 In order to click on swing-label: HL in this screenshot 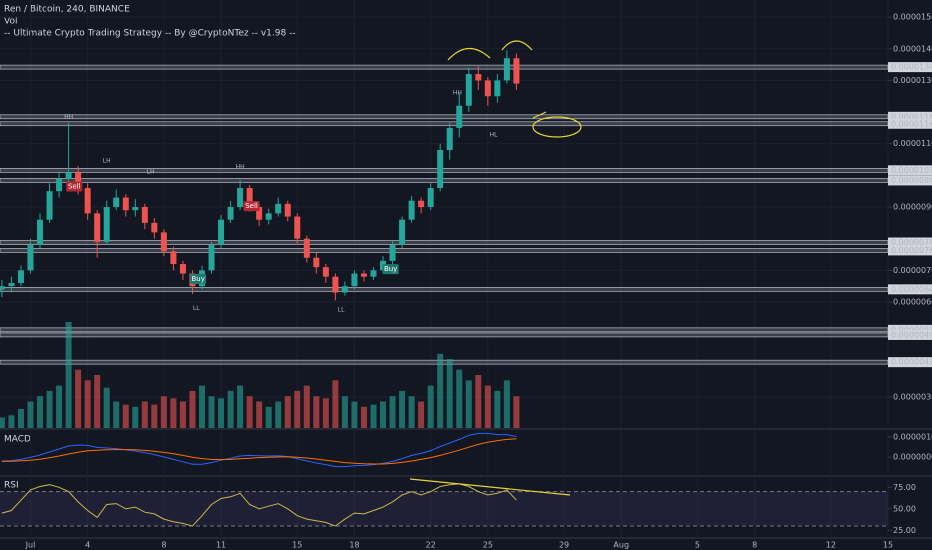, I will do `click(494, 135)`.